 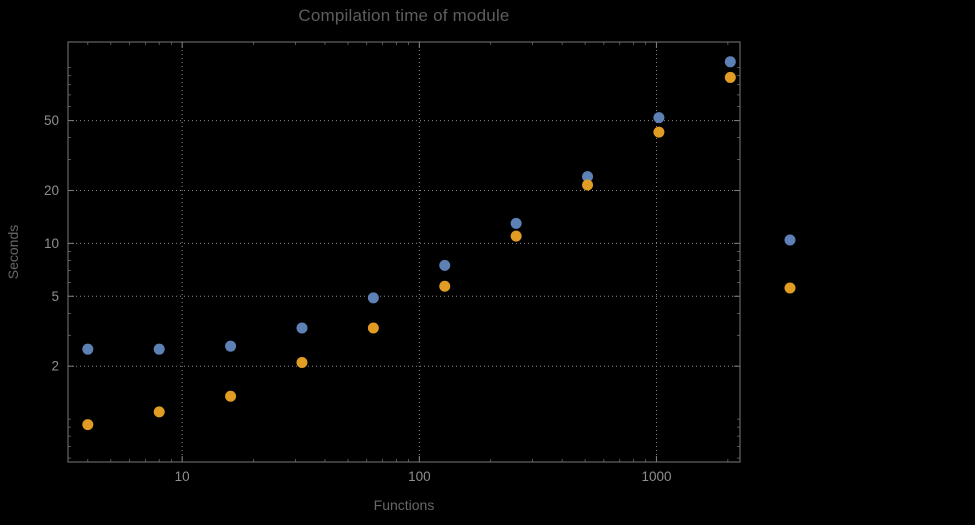 What do you see at coordinates (51, 190) in the screenshot?
I see `y-tick-label: 20` at bounding box center [51, 190].